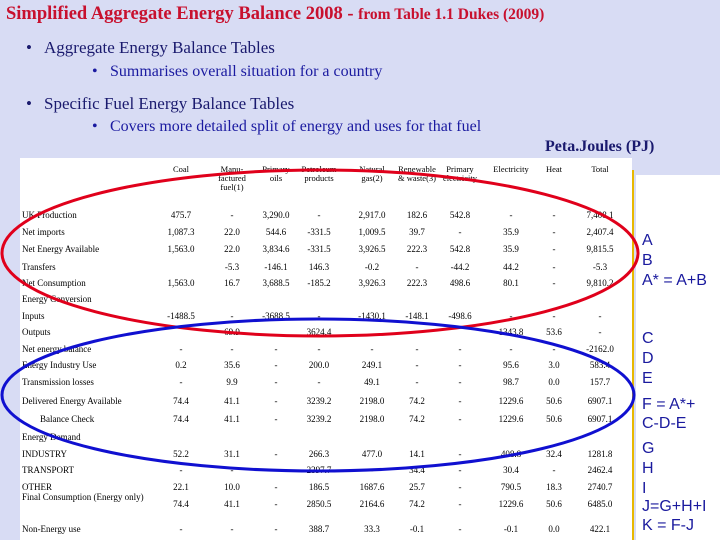  Describe the element at coordinates (460, 316) in the screenshot. I see `table-cell: -498.6` at that location.